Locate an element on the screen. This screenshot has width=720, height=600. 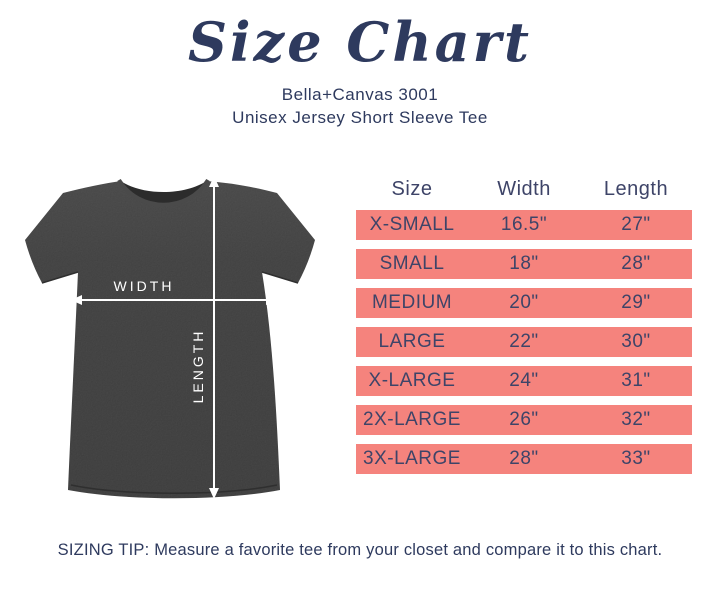
cell-width: 22" is located at coordinates (524, 341).